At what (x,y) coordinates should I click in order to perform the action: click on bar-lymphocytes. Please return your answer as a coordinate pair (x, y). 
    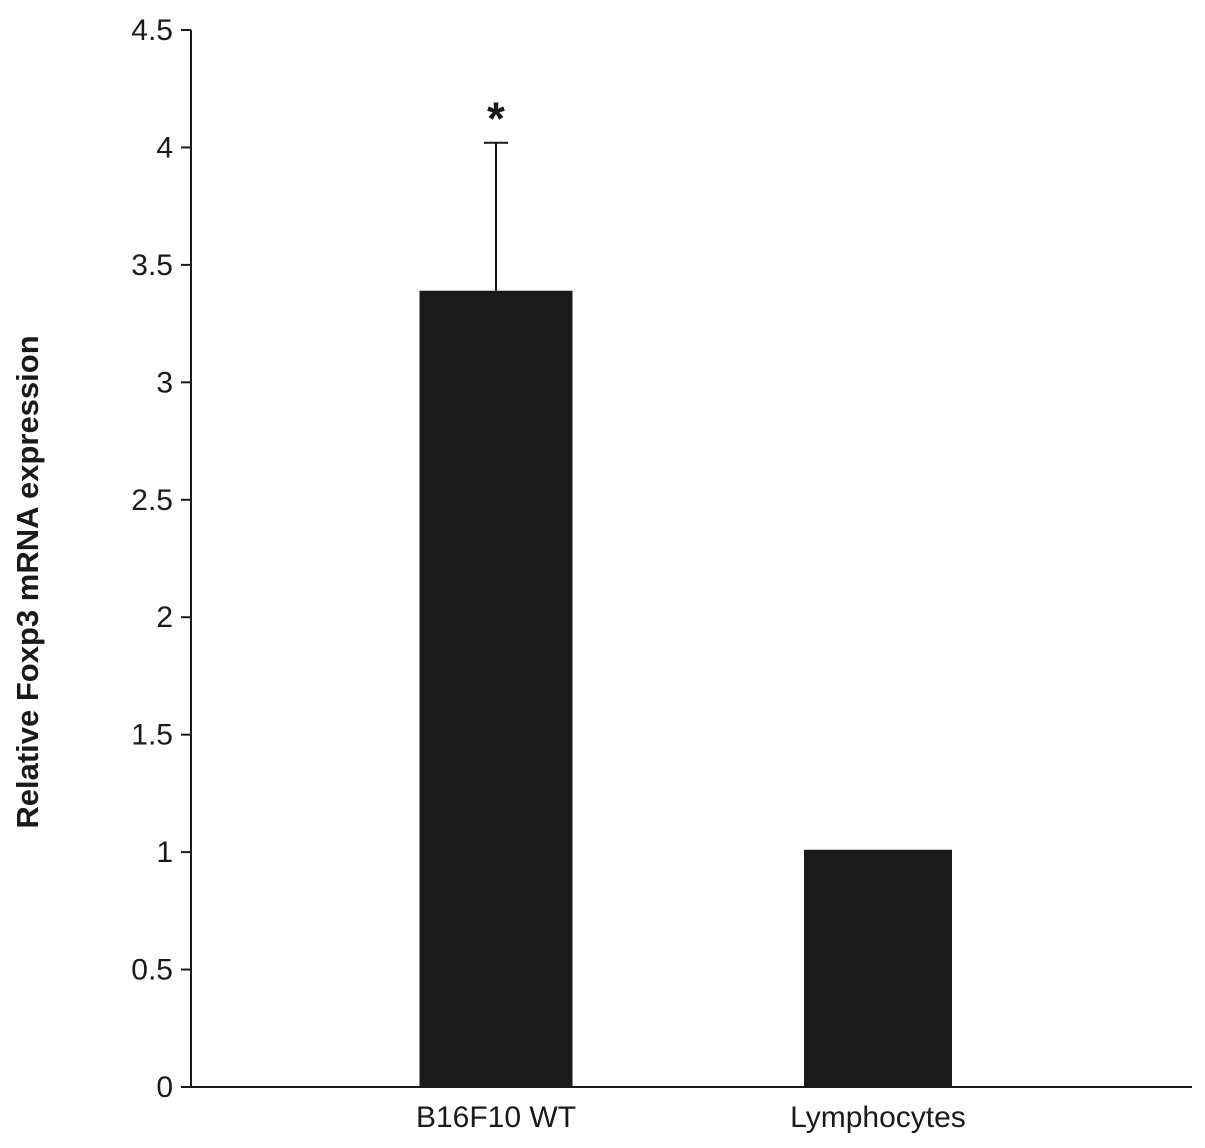
    Looking at the image, I should click on (878, 968).